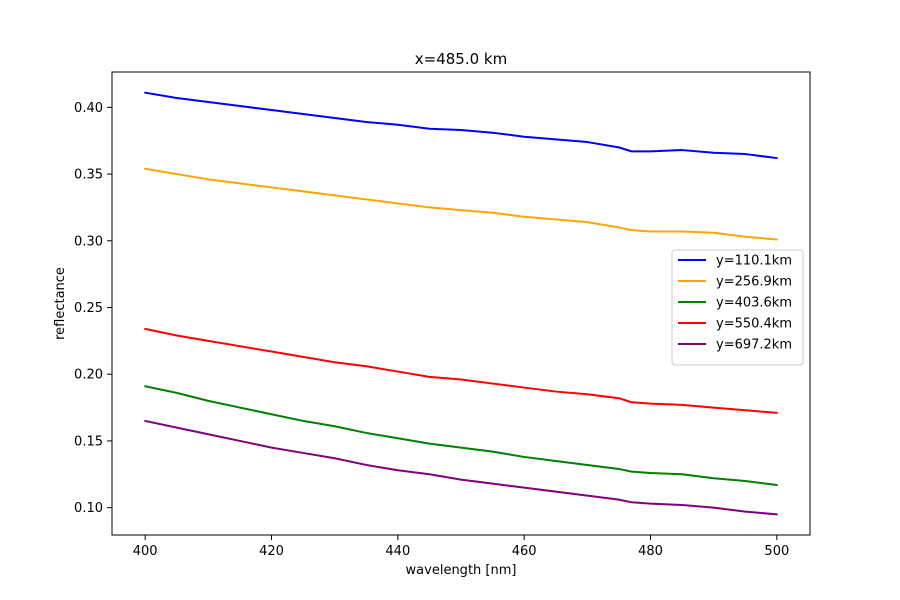  Describe the element at coordinates (60, 303) in the screenshot. I see `y-axis-label: reflectance` at that location.